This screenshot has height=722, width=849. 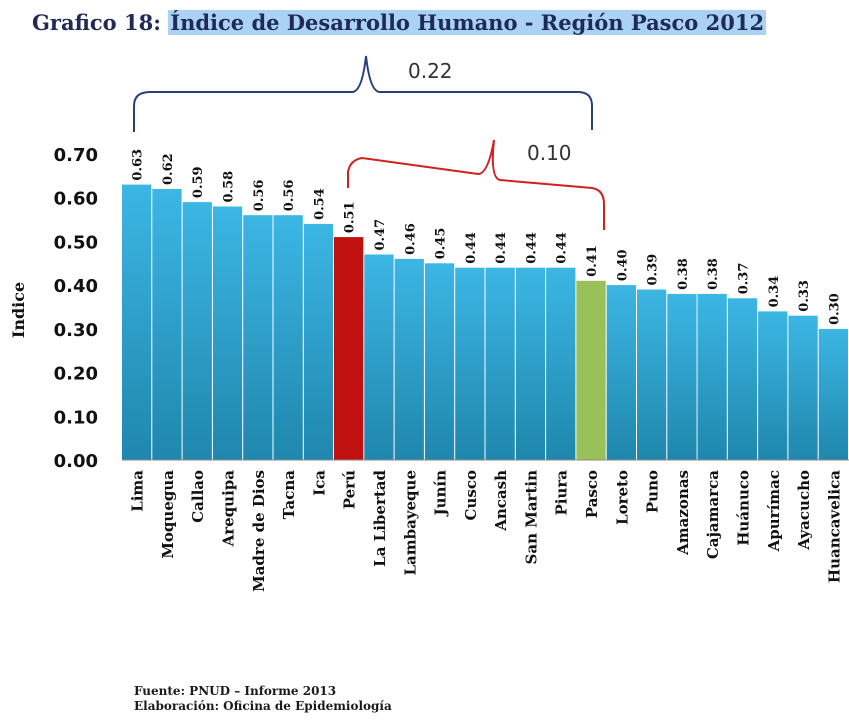 I want to click on x-tick-label: Lima, so click(x=138, y=491).